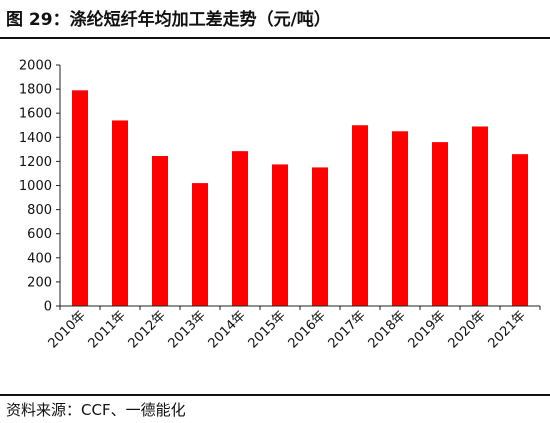  I want to click on y-axis: 0 200 400 600 800 1000 1200 1400 1600 1800 2000, so click(40, 187).